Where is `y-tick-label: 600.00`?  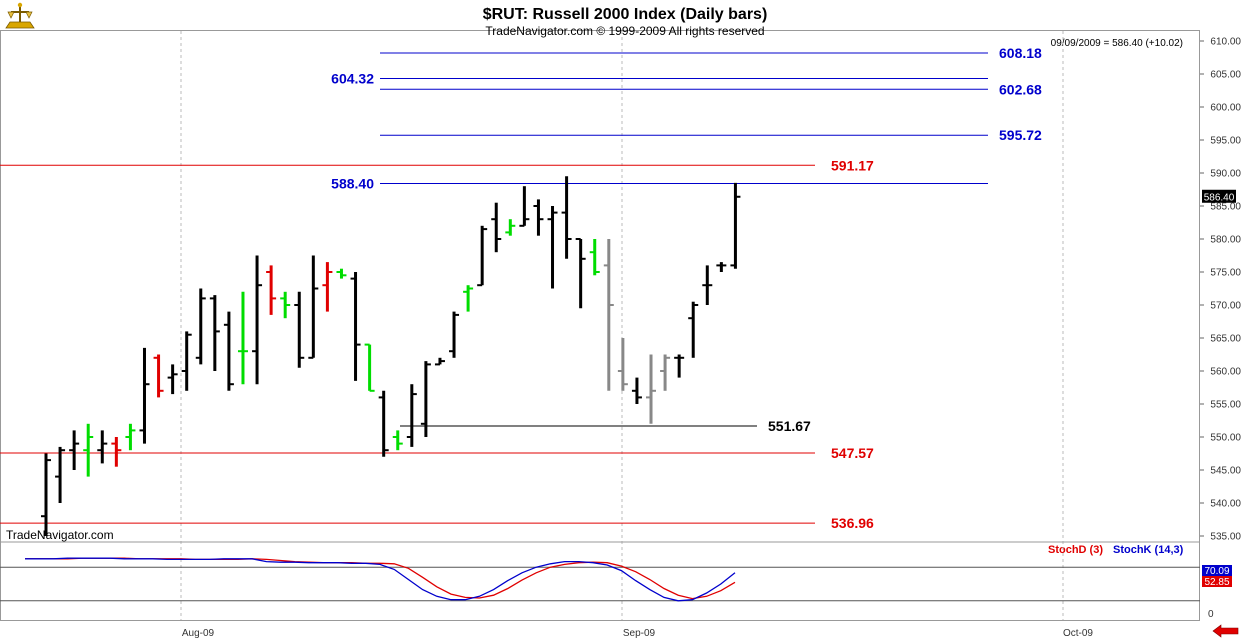 y-tick-label: 600.00 is located at coordinates (1225, 108).